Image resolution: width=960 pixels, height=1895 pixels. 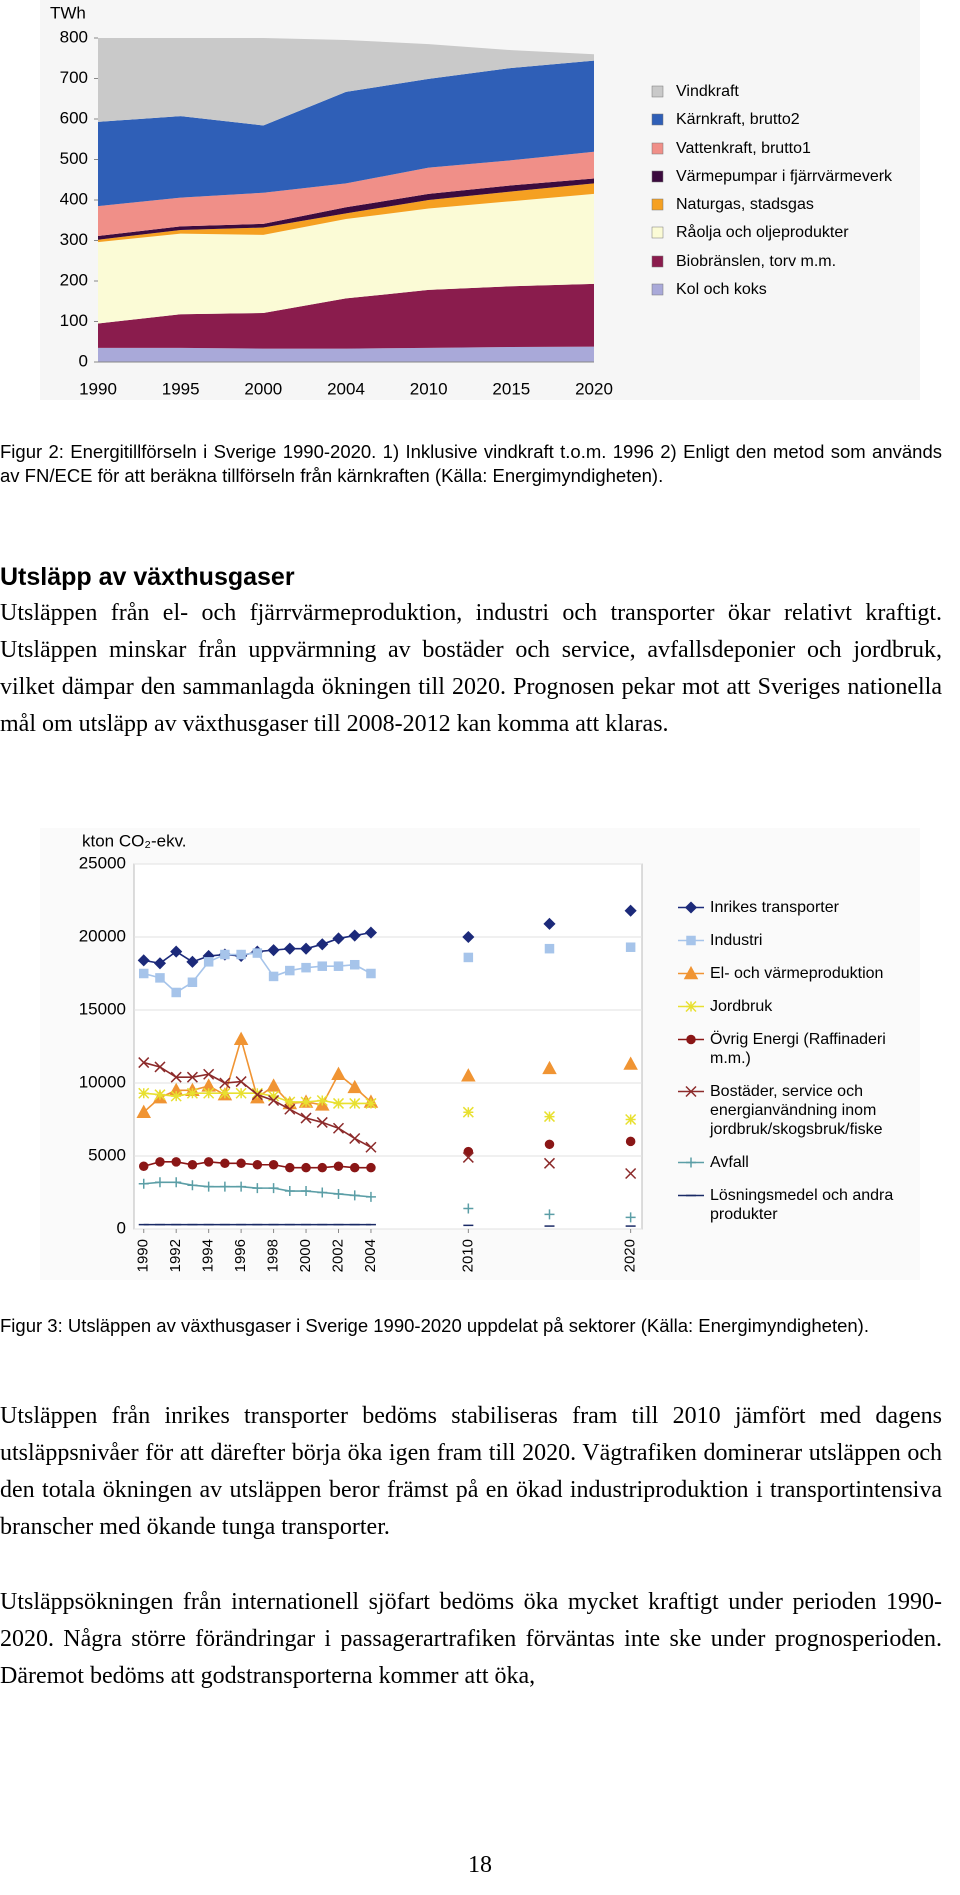 I want to click on y-unit: kton CO₂-ekv., so click(x=134, y=840).